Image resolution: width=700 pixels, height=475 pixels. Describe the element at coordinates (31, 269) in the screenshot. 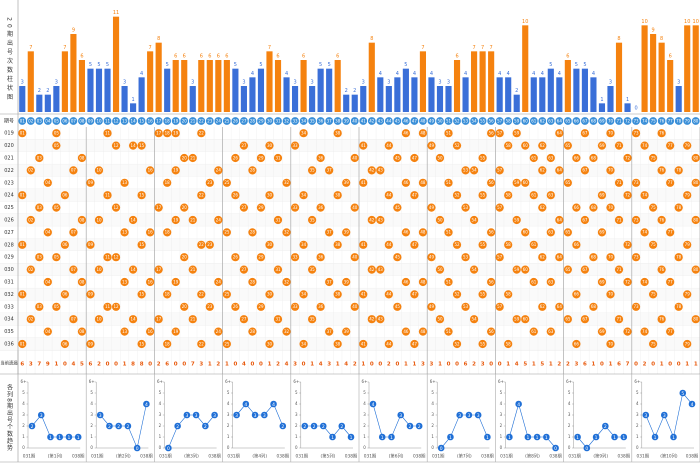

I see `drawn-number: 02` at that location.